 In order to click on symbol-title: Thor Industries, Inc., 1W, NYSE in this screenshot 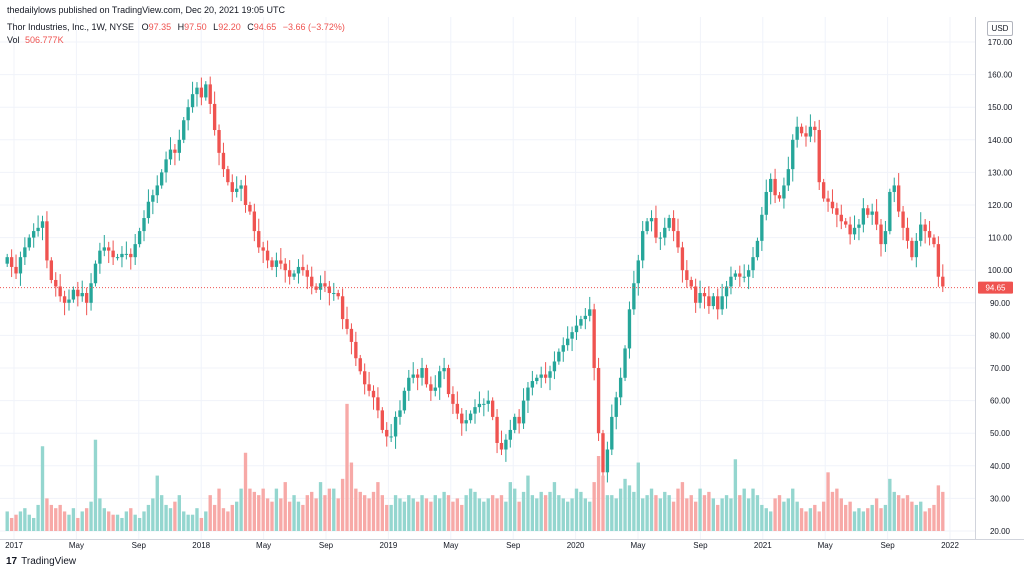, I will do `click(71, 27)`.